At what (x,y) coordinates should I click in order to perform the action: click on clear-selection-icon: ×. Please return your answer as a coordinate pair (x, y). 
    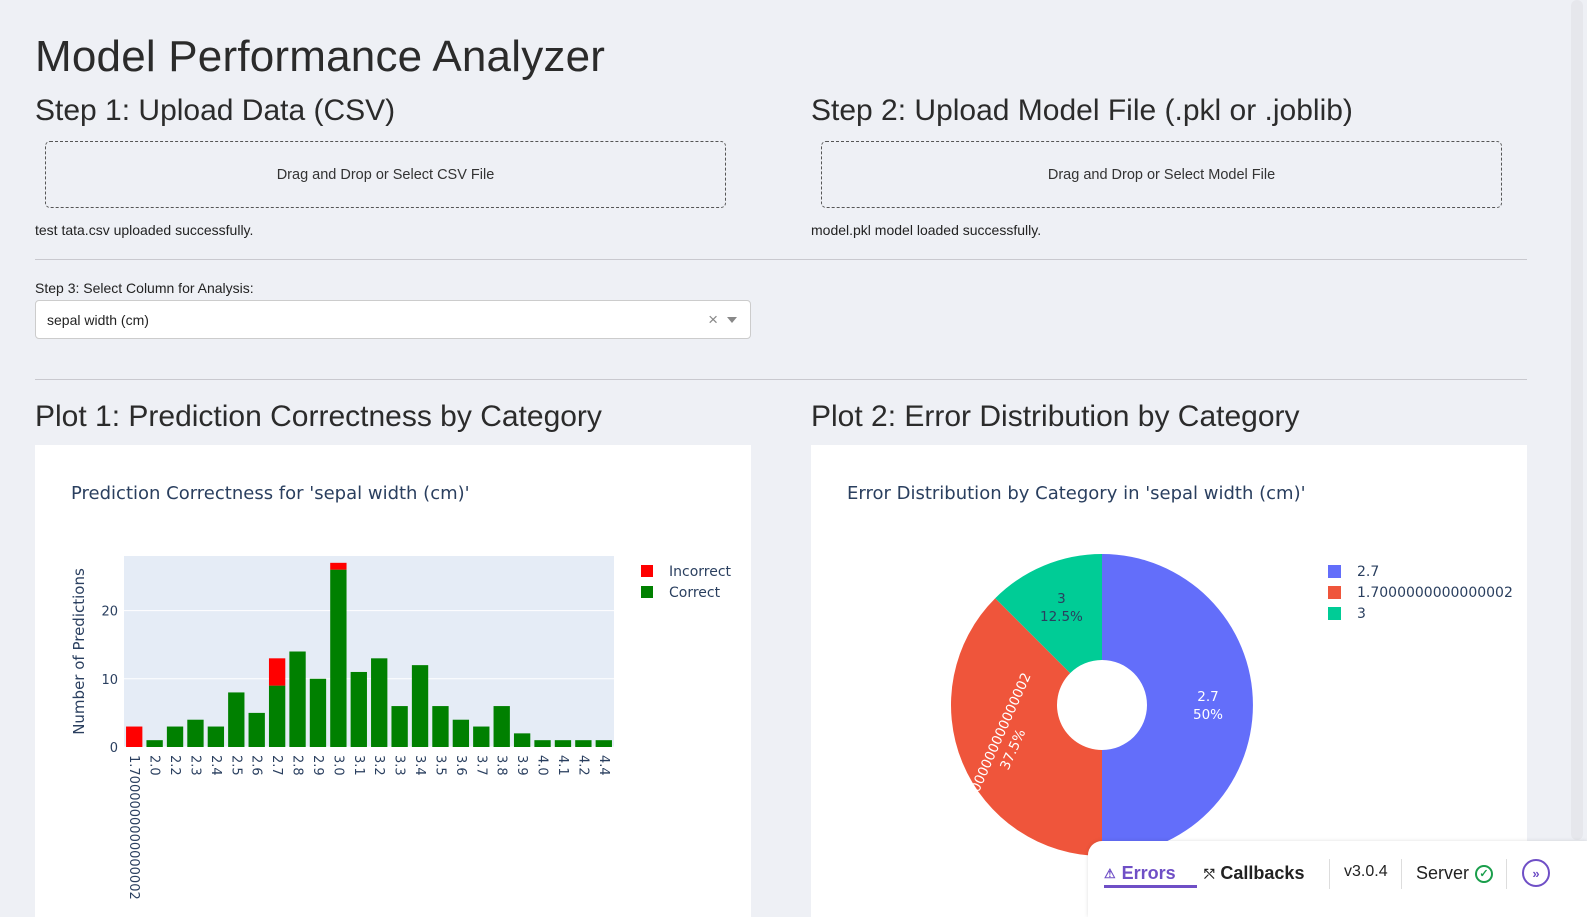
    Looking at the image, I should click on (713, 319).